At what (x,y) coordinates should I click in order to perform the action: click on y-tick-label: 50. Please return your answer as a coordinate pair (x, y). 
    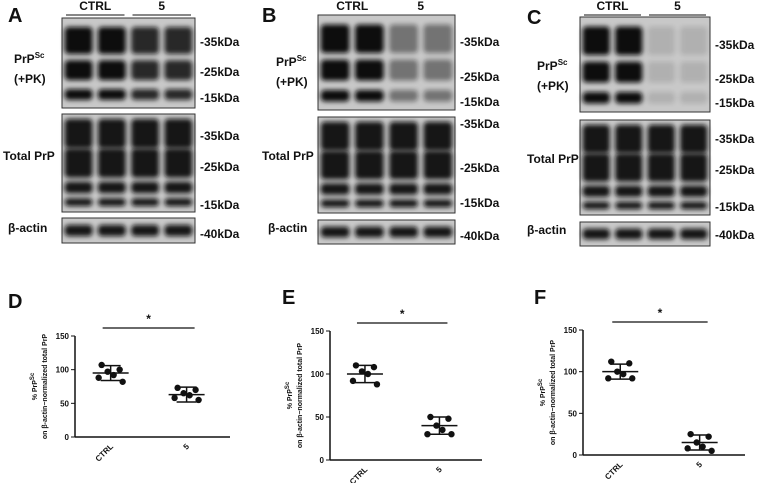
    Looking at the image, I should click on (572, 413).